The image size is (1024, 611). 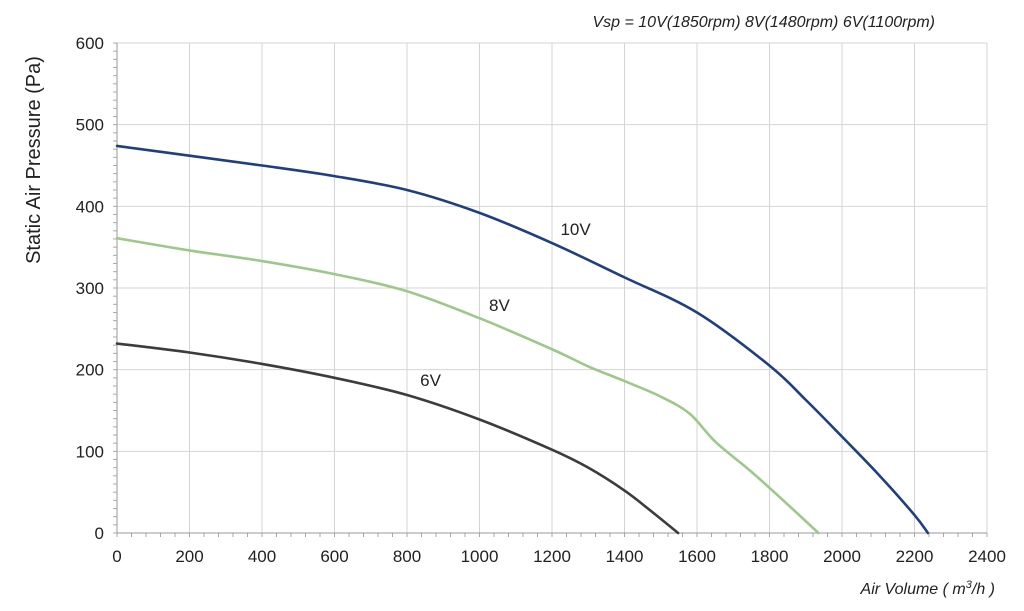 What do you see at coordinates (90, 370) in the screenshot?
I see `y-tick-label: 200` at bounding box center [90, 370].